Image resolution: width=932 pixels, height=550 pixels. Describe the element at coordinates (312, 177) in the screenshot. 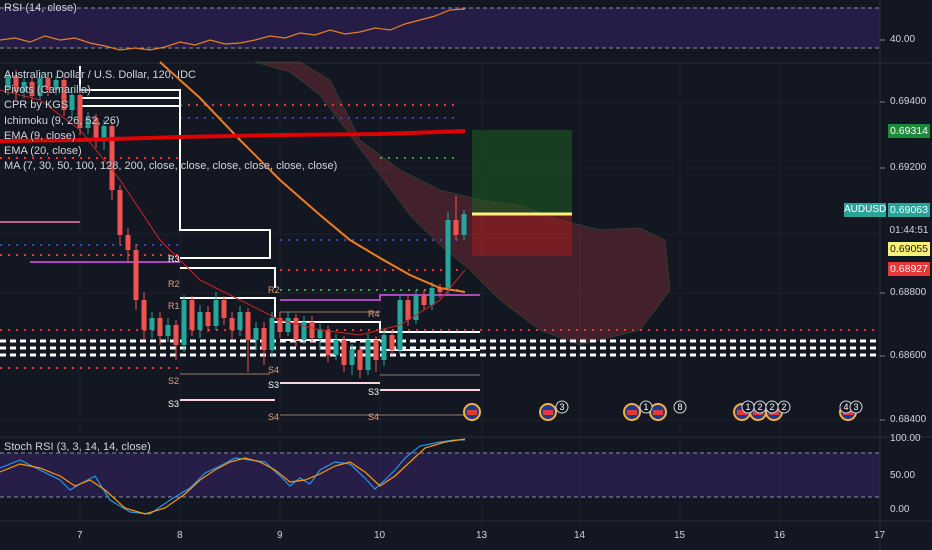

I see `ema-orange` at that location.